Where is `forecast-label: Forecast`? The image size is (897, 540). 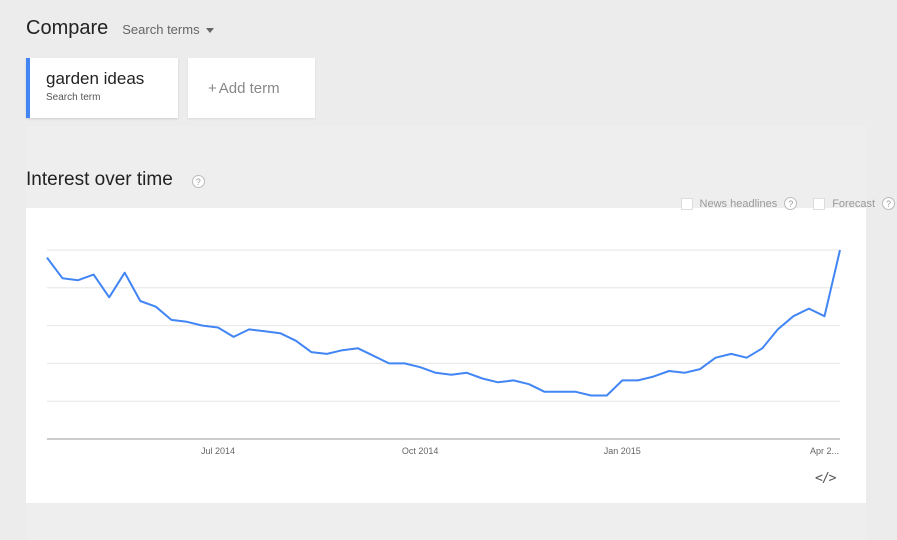 forecast-label: Forecast is located at coordinates (853, 203).